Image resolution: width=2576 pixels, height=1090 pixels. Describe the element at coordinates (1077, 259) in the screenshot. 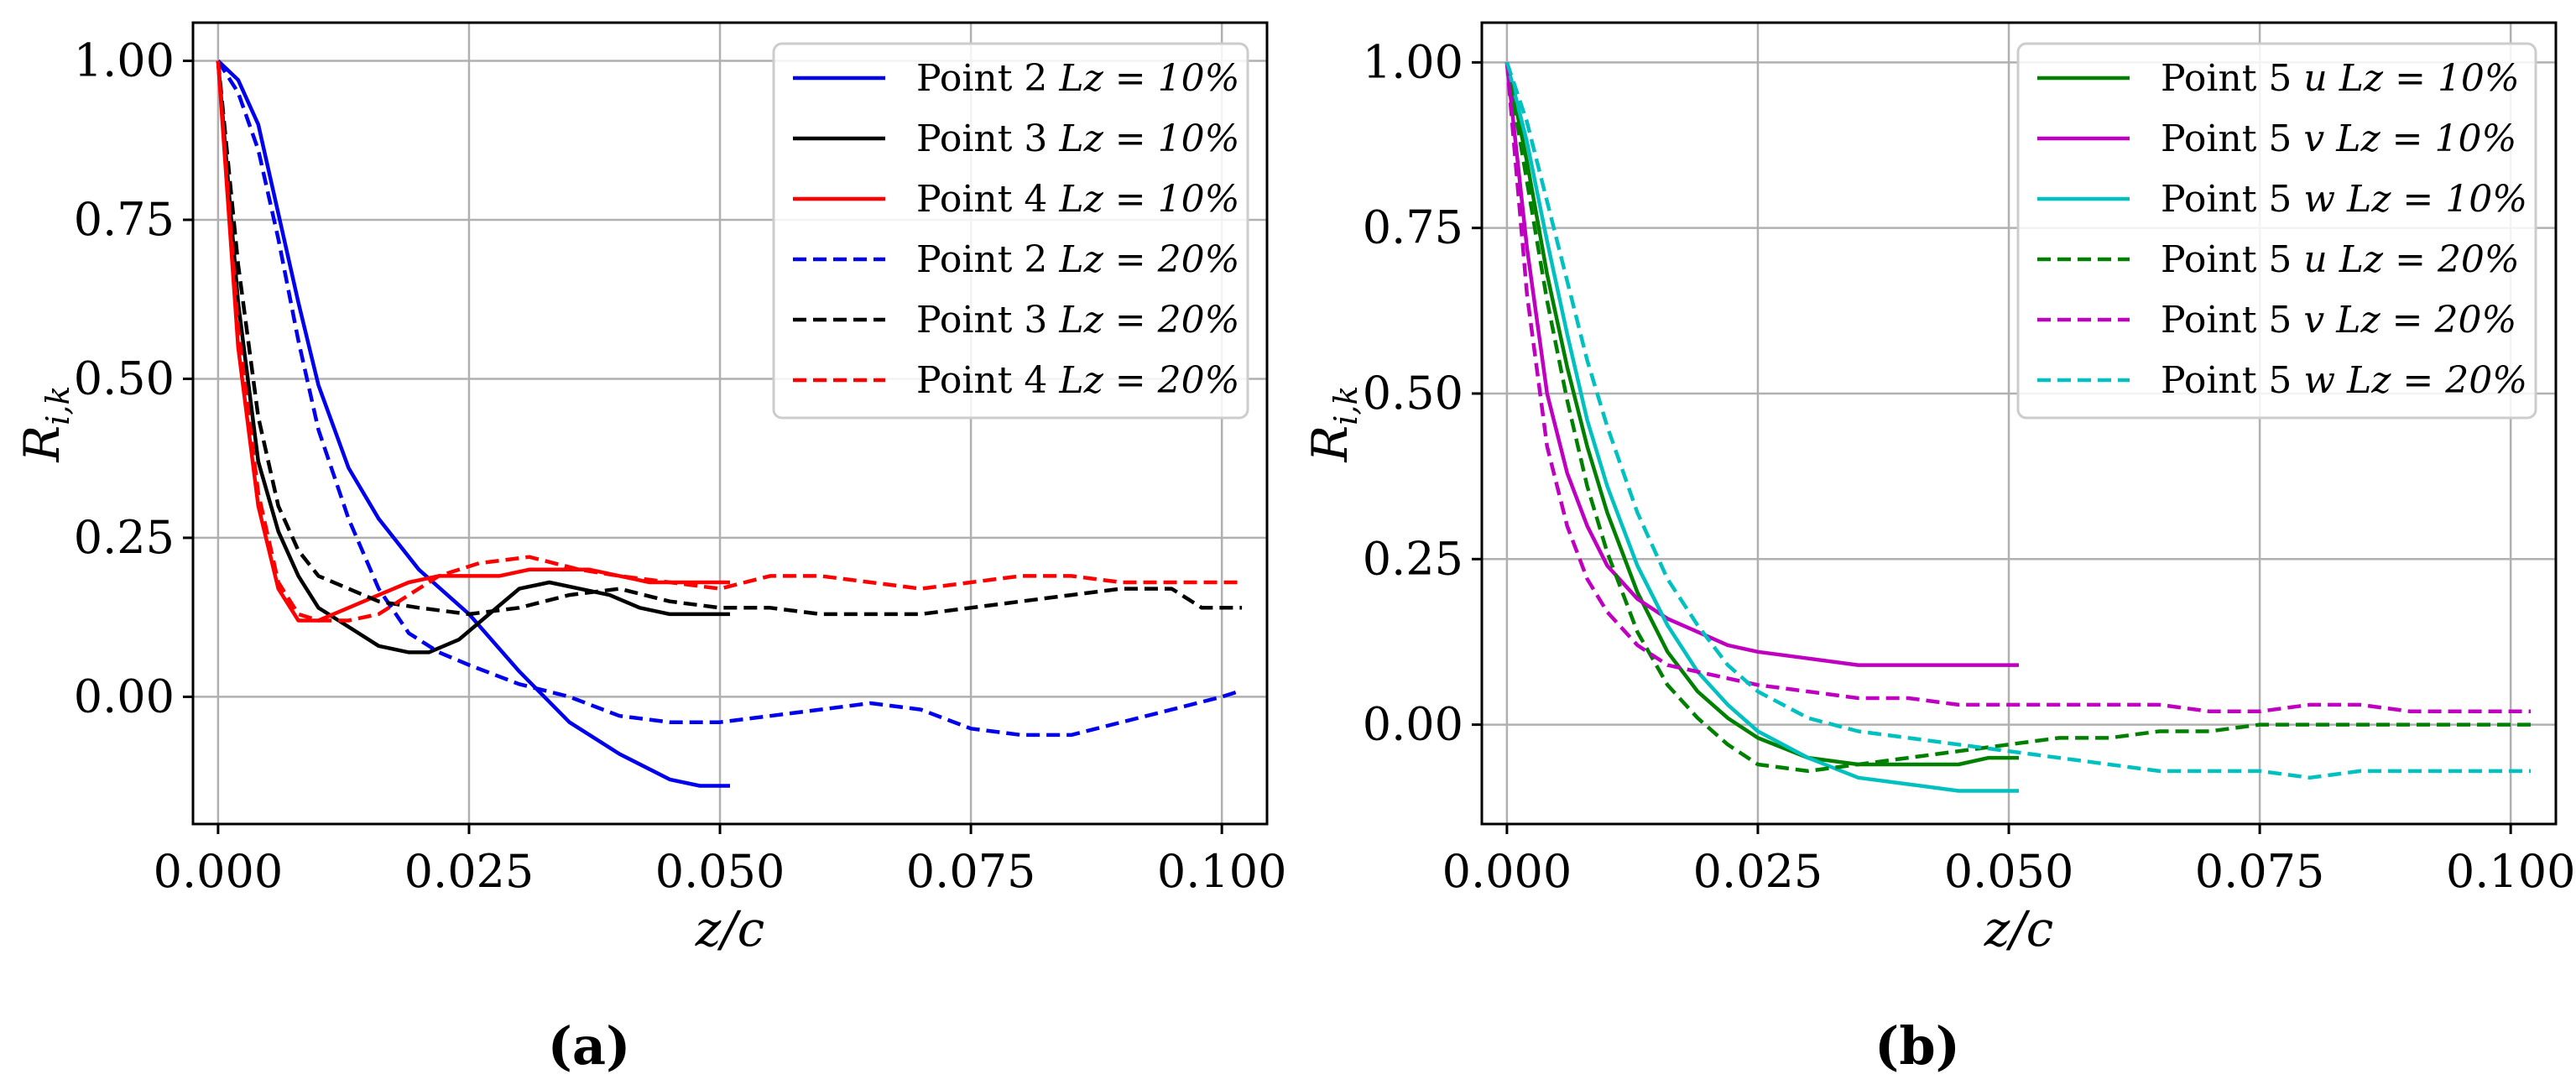

I see `panel-a-legend-label-4: Point 2 Lz = 20%` at that location.